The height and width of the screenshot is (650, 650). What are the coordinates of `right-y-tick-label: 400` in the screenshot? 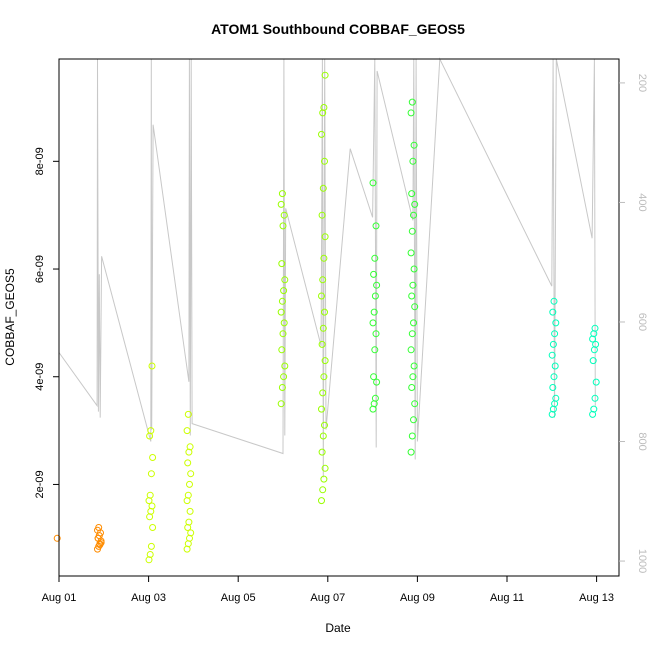 It's located at (642, 202).